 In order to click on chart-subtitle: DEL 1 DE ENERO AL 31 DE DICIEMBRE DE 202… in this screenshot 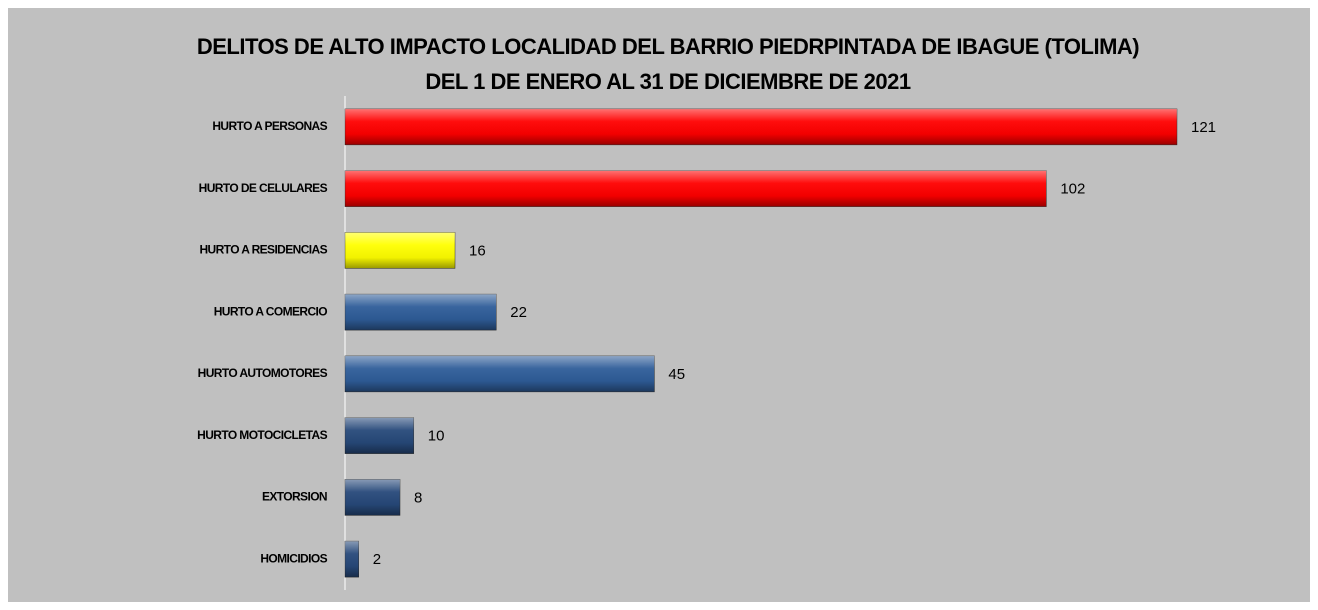, I will do `click(668, 81)`.